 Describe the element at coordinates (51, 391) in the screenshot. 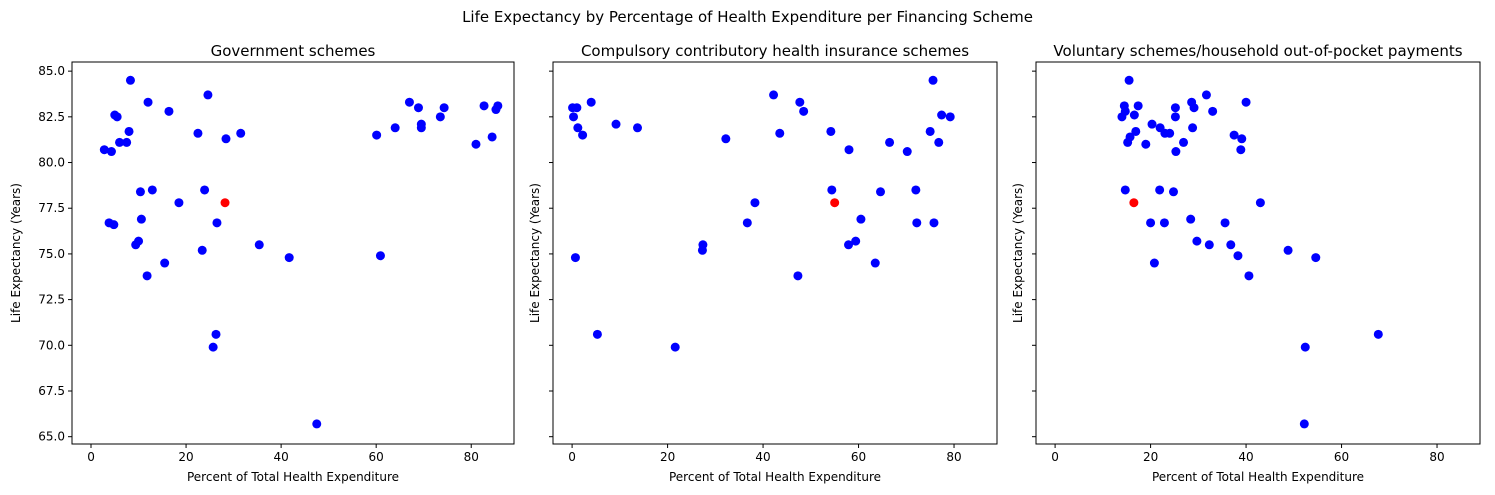

I see `y-tick-label: 67.5` at that location.